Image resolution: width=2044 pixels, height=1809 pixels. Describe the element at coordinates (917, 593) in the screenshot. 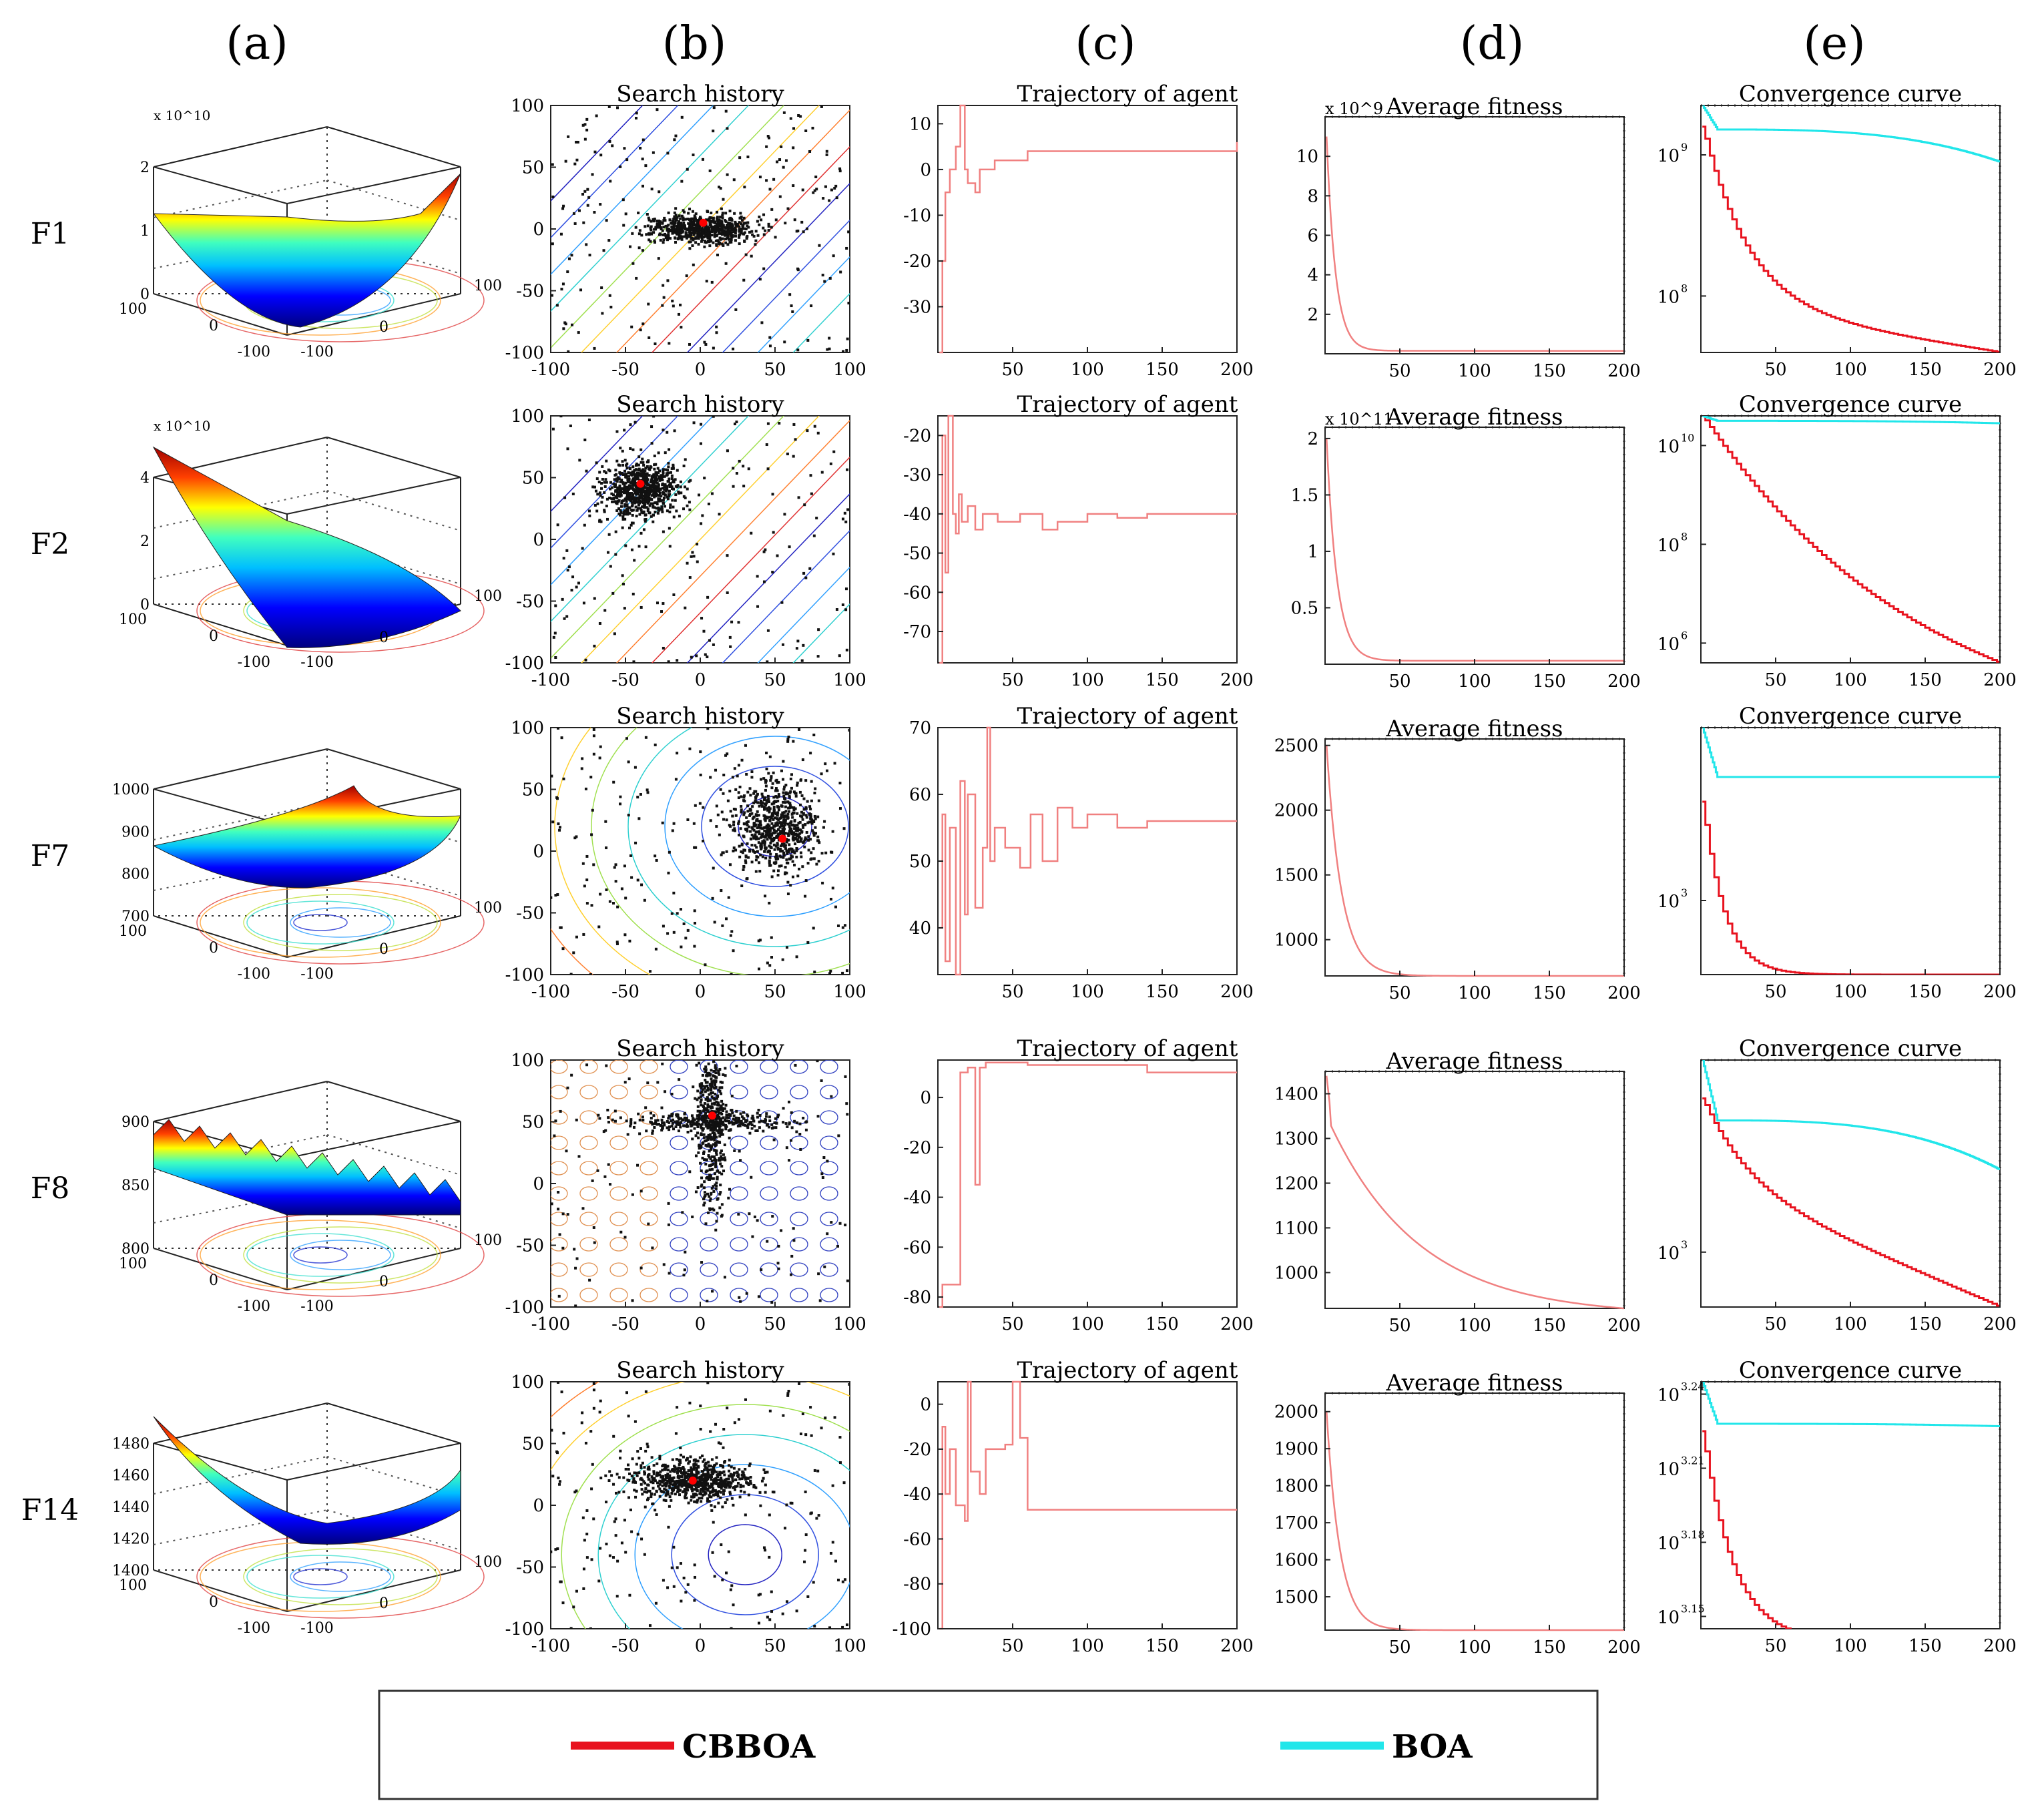

I see `trajectory-1-ytick: -60` at that location.